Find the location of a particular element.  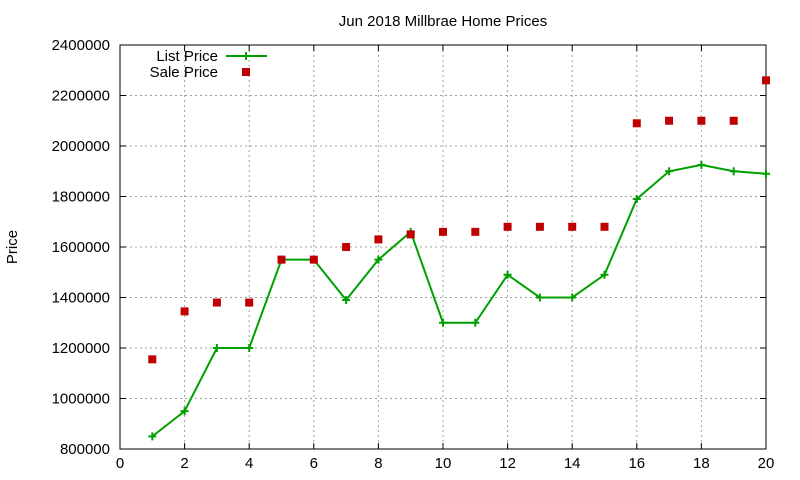

x-tick-label: 18 is located at coordinates (701, 463).